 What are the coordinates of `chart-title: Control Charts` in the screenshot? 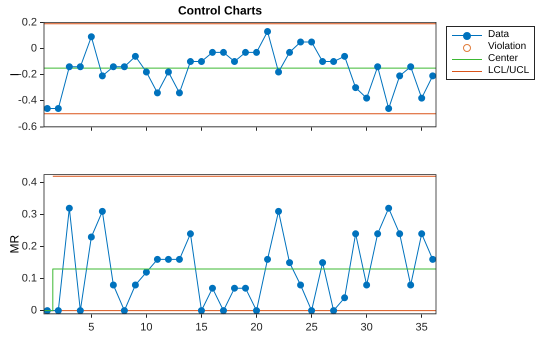 It's located at (220, 11).